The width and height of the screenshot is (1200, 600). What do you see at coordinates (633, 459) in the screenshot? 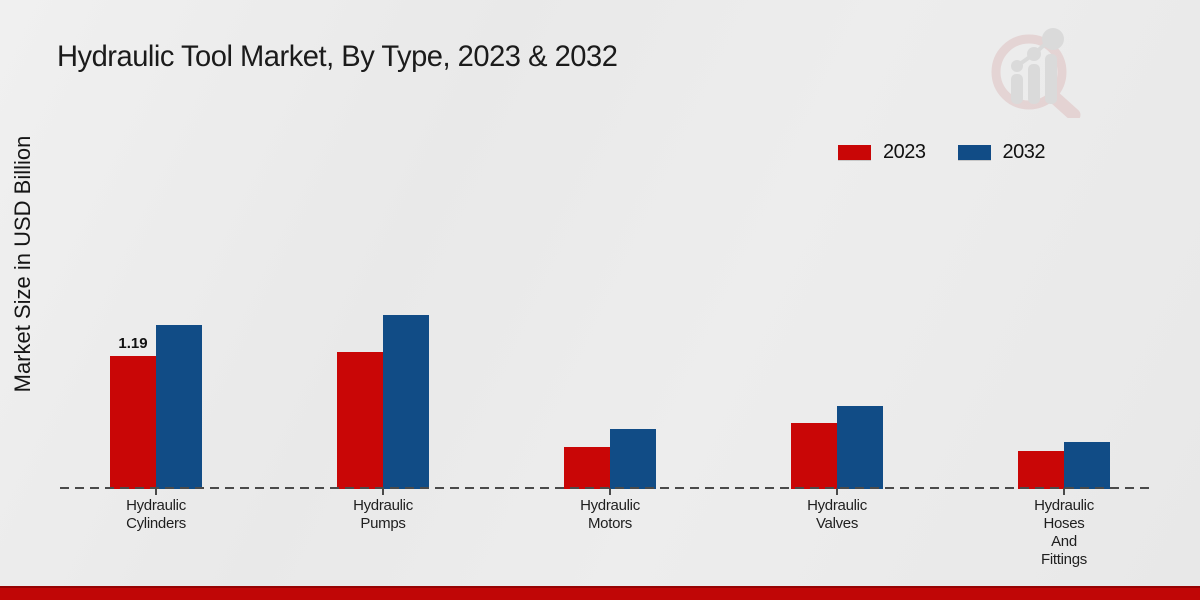
I see `bar-2032-hydraulic-motors` at bounding box center [633, 459].